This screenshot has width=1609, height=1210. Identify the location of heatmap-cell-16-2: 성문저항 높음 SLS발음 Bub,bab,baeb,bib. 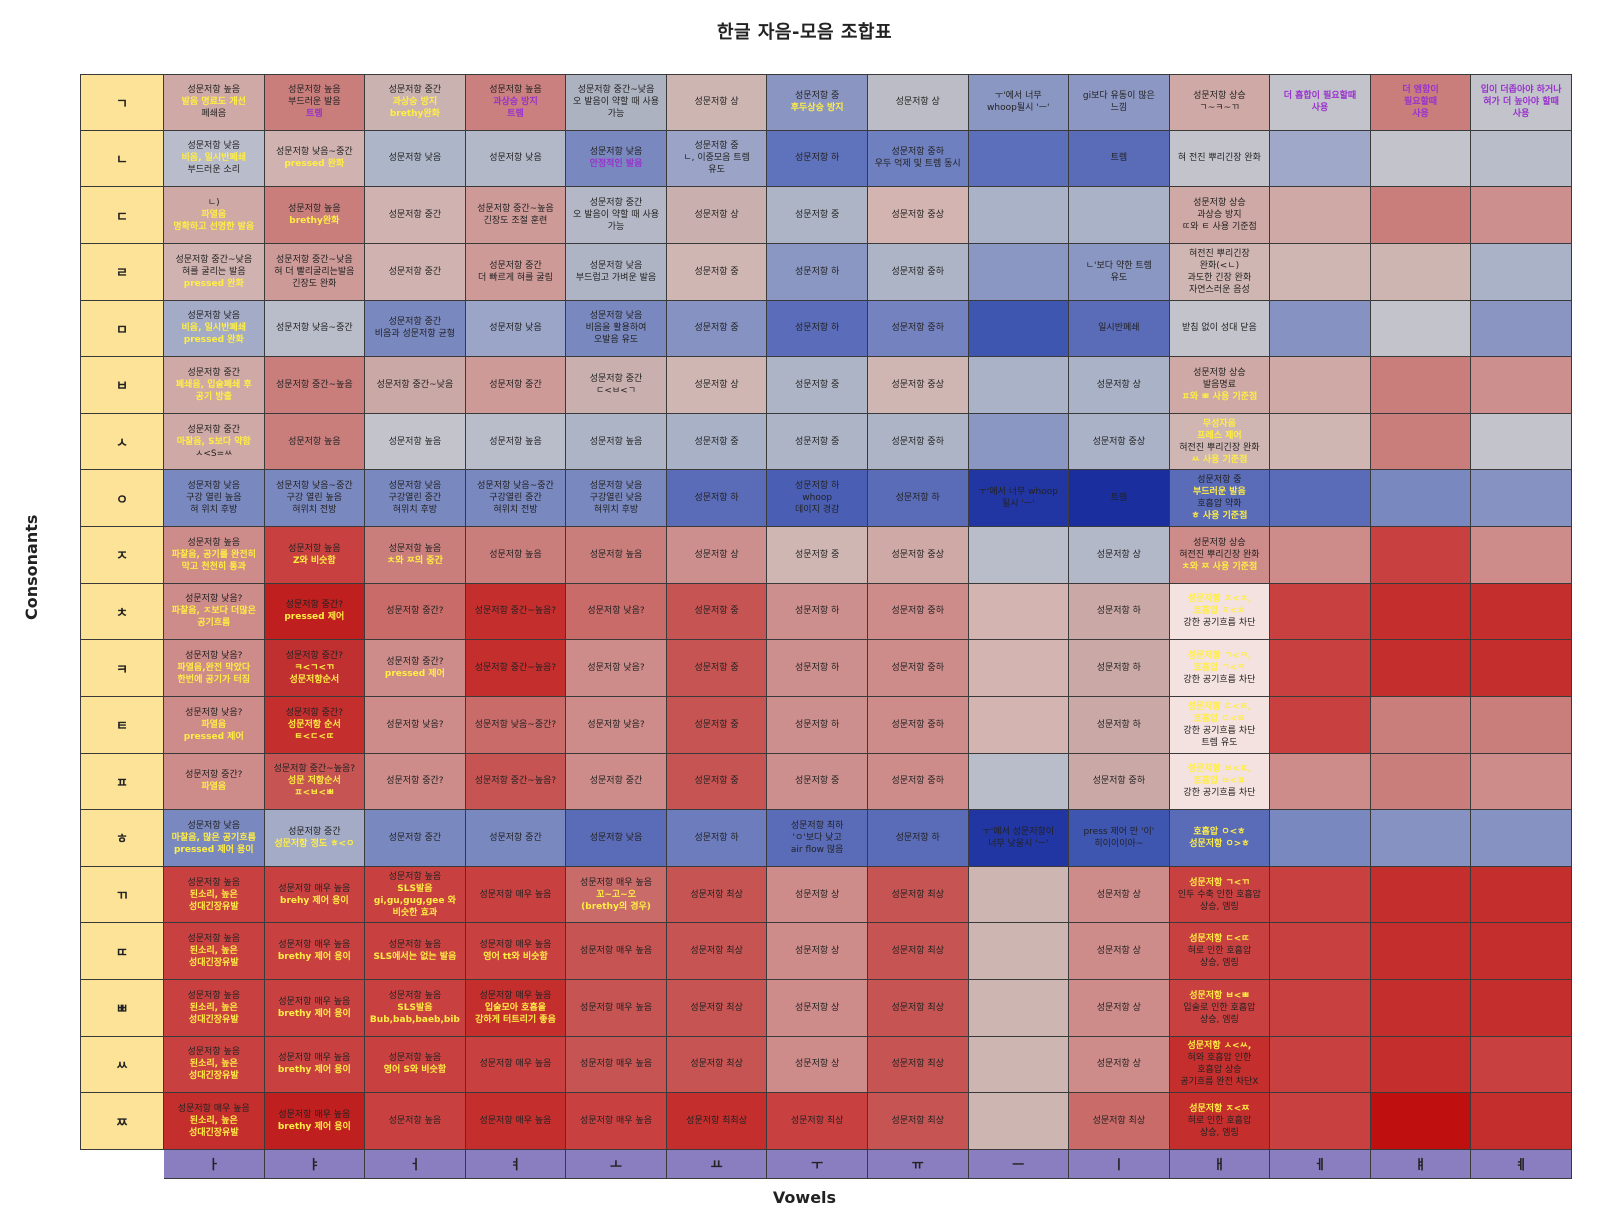
(415, 1008).